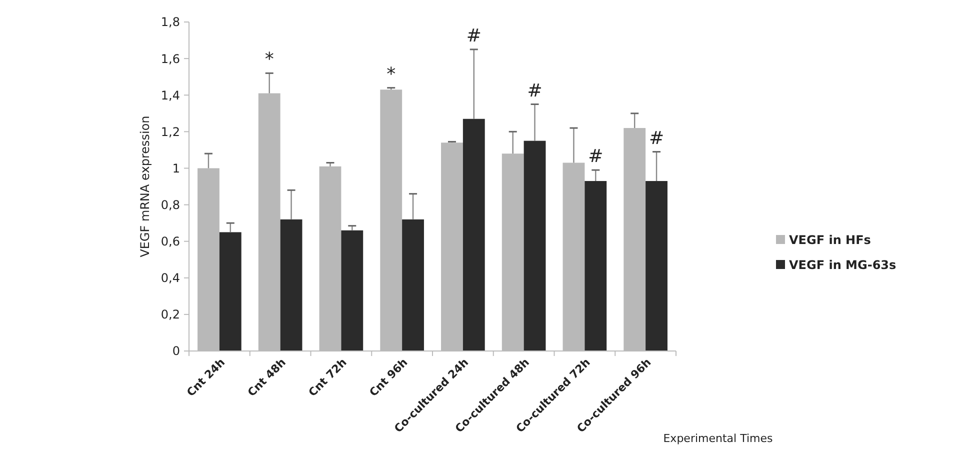 This screenshot has height=456, width=961. I want to click on x-axis-title: Experimental Times, so click(718, 438).